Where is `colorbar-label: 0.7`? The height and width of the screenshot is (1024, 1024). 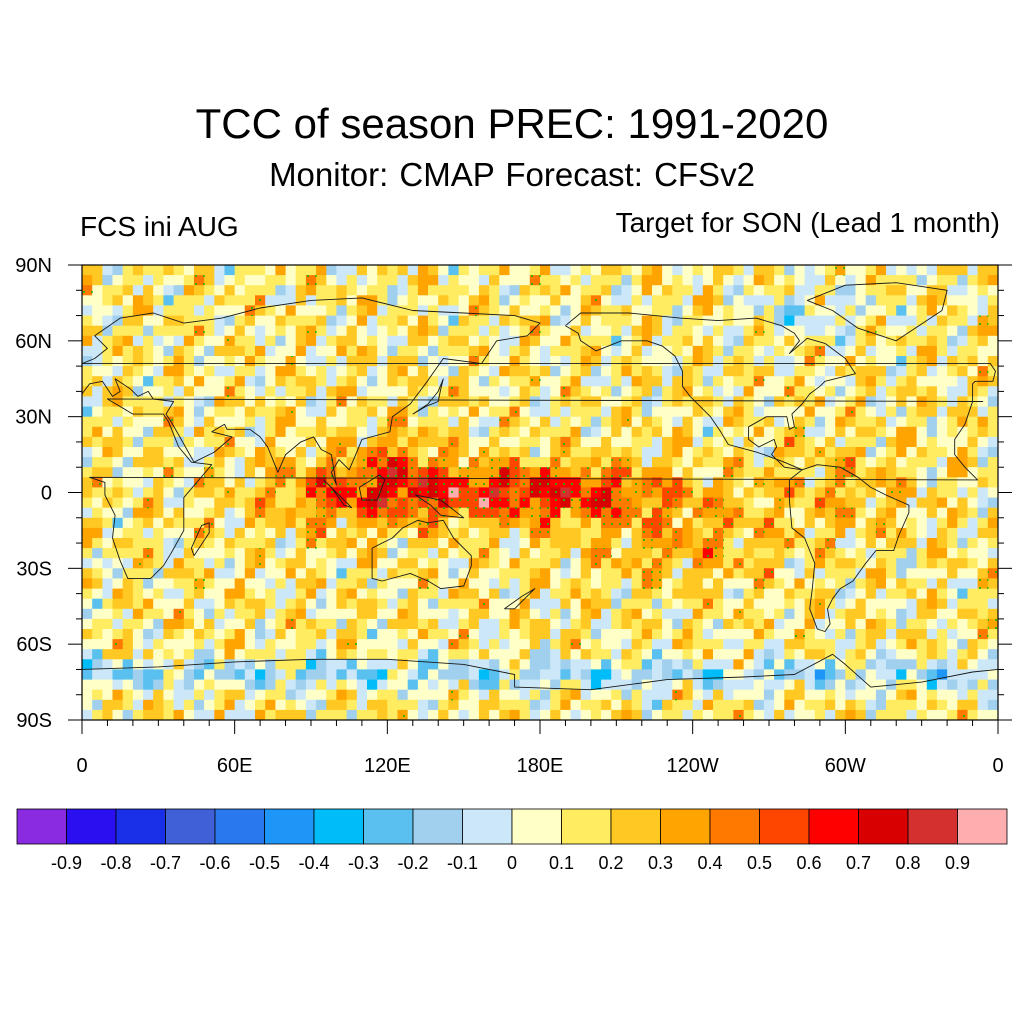 colorbar-label: 0.7 is located at coordinates (858, 863).